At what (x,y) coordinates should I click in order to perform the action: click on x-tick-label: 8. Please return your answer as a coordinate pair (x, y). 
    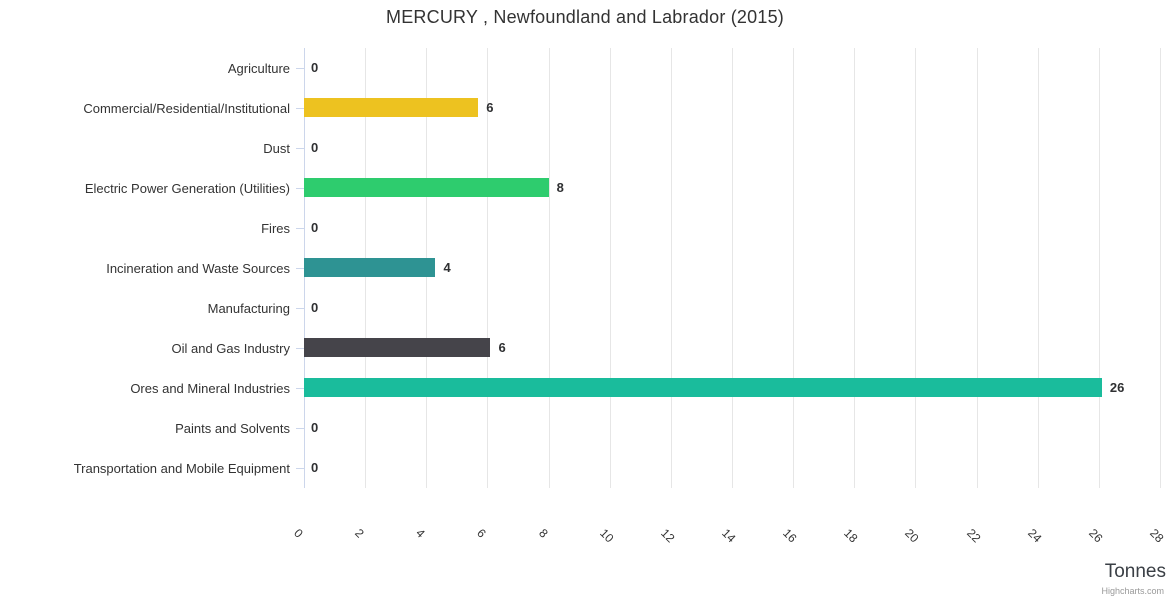
    Looking at the image, I should click on (543, 533).